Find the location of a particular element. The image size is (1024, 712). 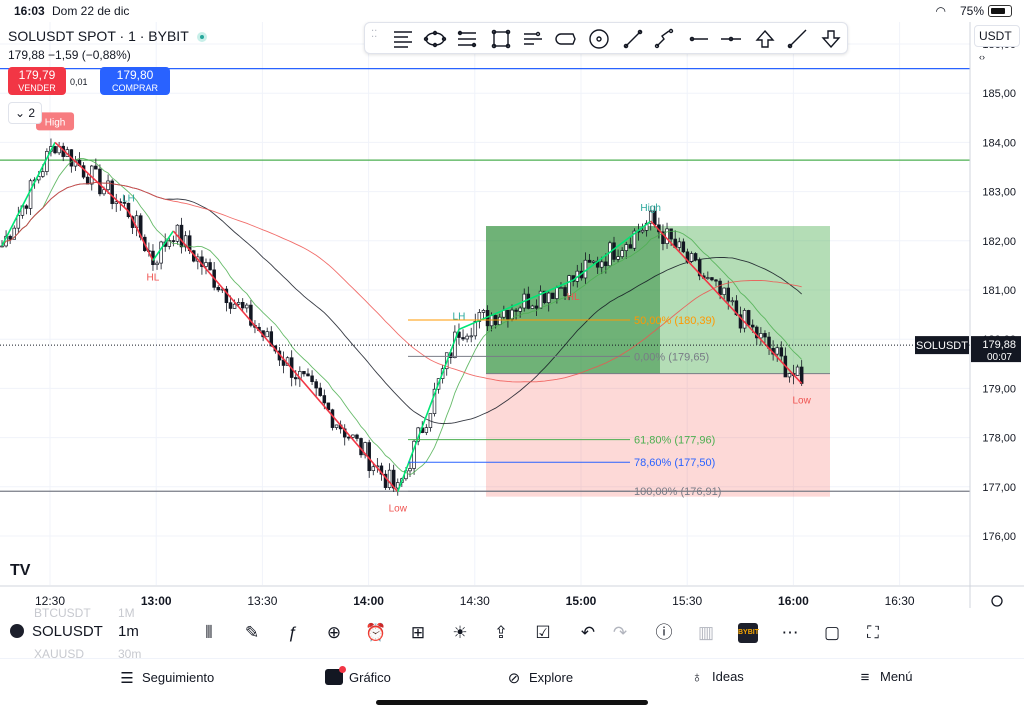

alert-icon: ⏰ is located at coordinates (376, 632).